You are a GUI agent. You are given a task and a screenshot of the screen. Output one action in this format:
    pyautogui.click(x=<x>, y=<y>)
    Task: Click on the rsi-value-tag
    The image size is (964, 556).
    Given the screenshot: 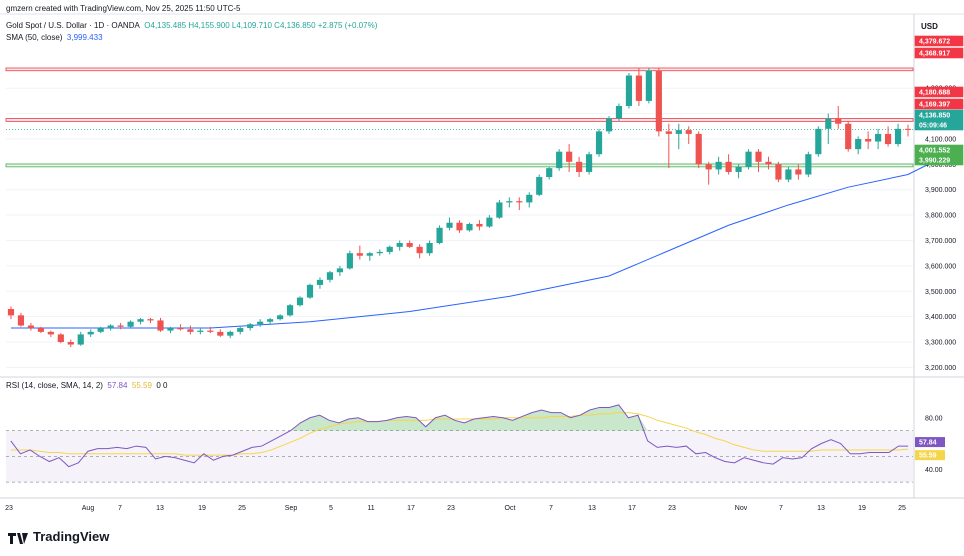 What is the action you would take?
    pyautogui.click(x=930, y=455)
    